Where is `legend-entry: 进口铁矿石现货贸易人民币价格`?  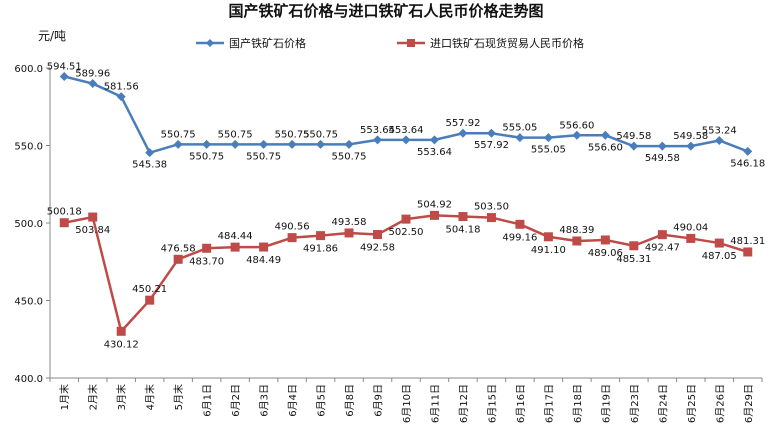
legend-entry: 进口铁矿石现货贸易人民币价格 is located at coordinates (507, 43).